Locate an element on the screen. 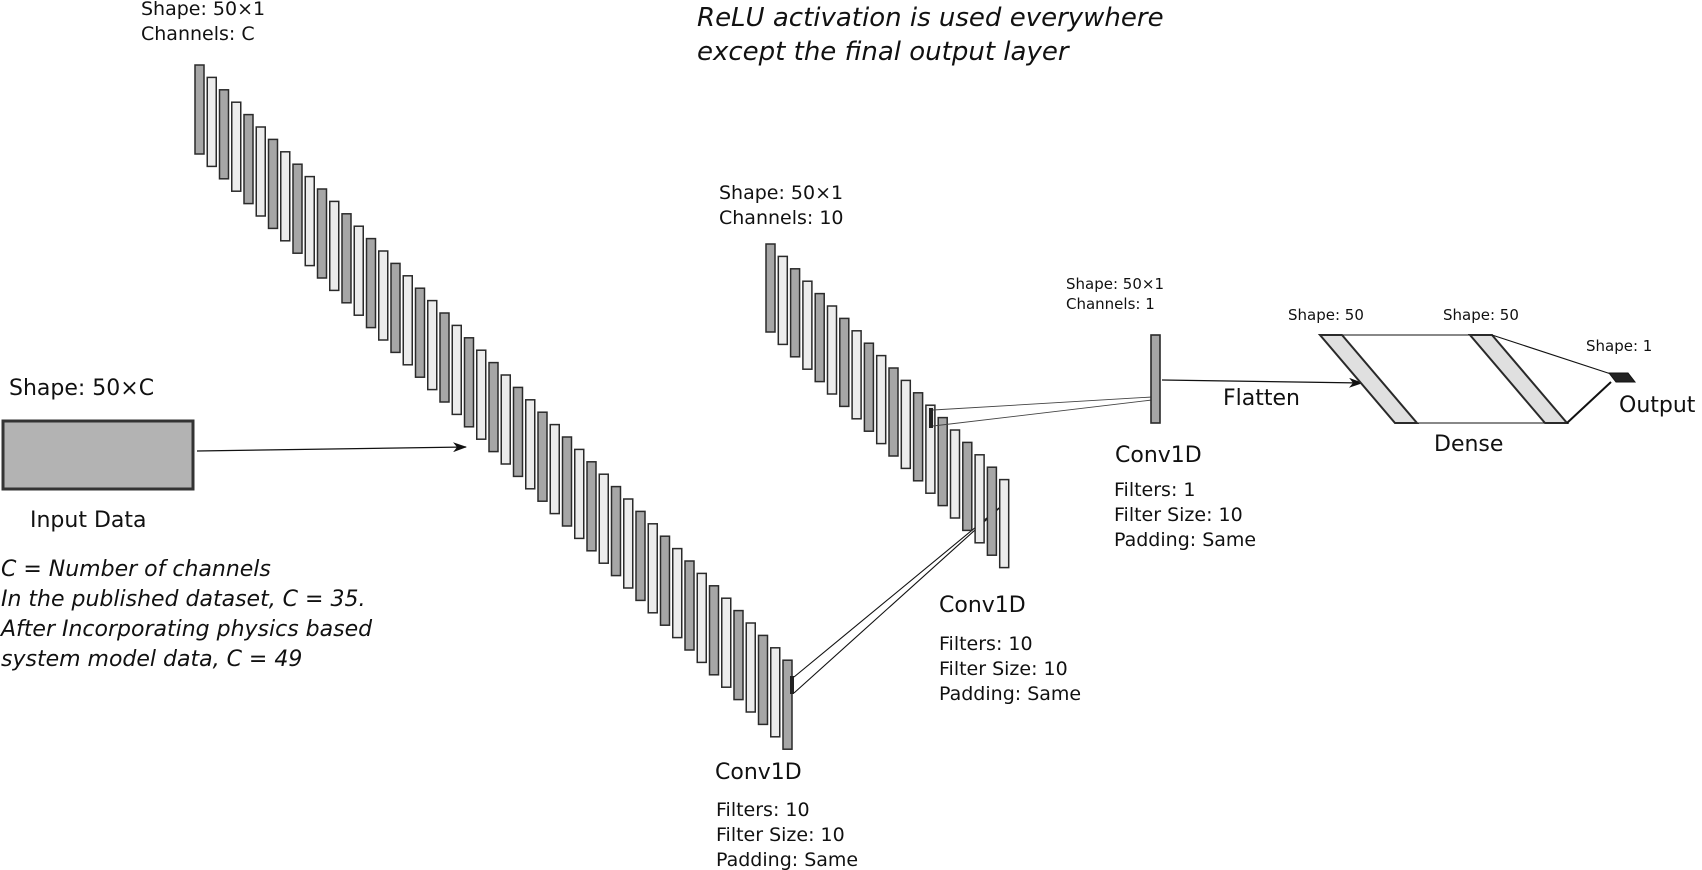 The height and width of the screenshot is (870, 1702). dense2-shape-label: Shape: 50 is located at coordinates (1481, 315).